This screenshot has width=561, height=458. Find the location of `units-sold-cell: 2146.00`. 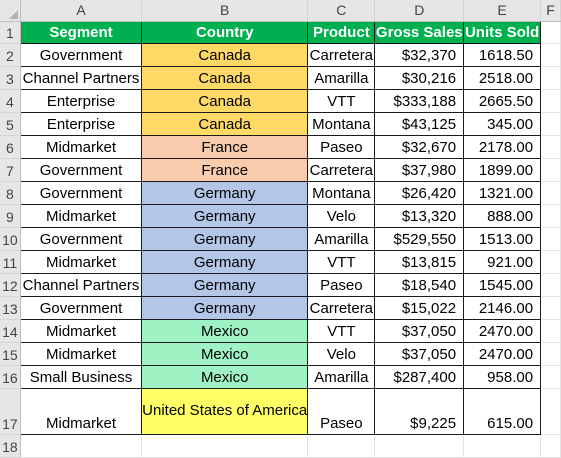

units-sold-cell: 2146.00 is located at coordinates (502, 307).